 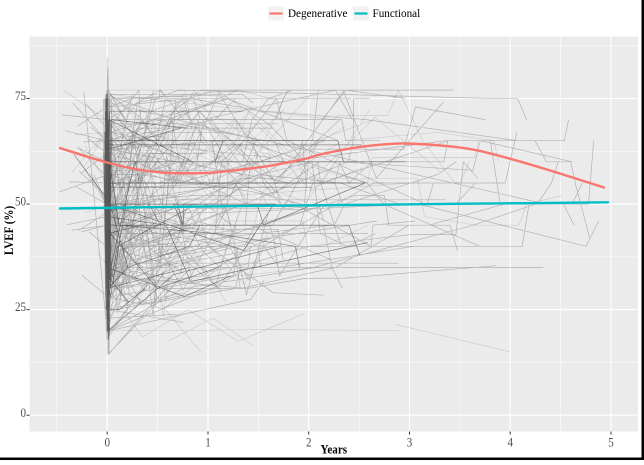 What do you see at coordinates (410, 442) in the screenshot?
I see `svg-text: 3` at bounding box center [410, 442].